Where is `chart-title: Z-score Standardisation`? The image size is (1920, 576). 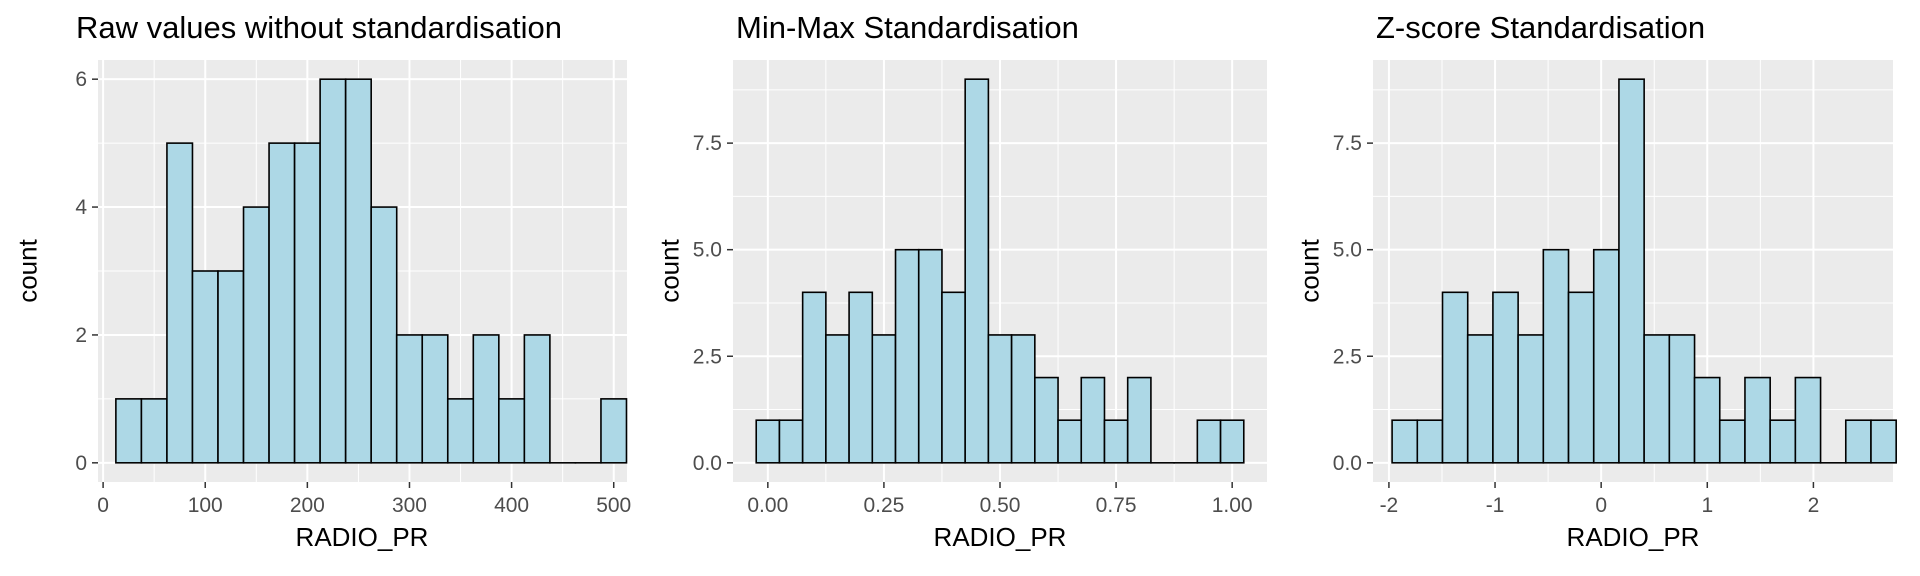
chart-title: Z-score Standardisation is located at coordinates (1541, 27).